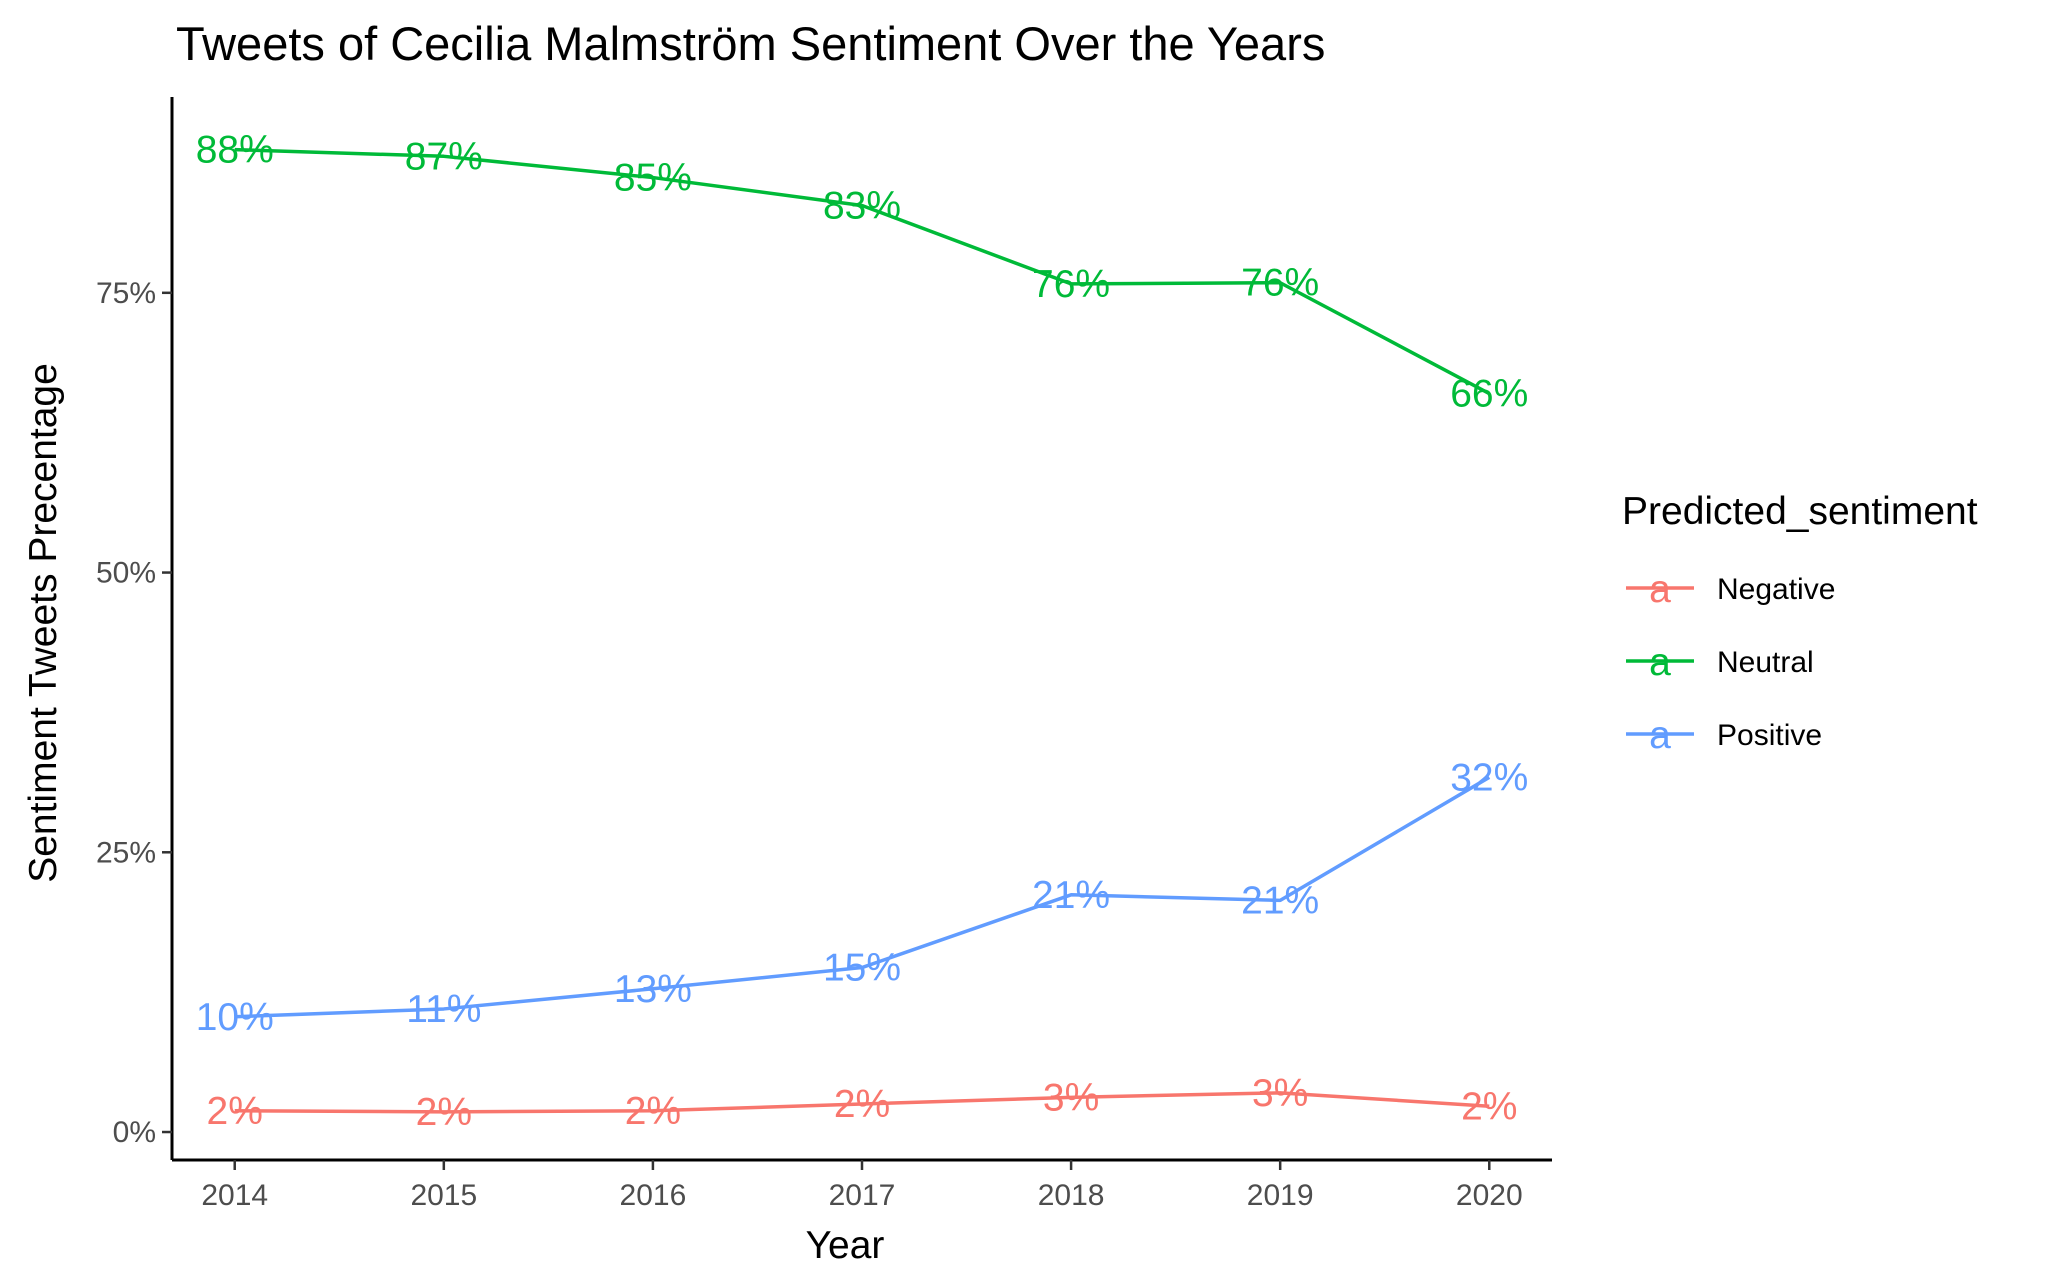 This screenshot has width=2068, height=1278. What do you see at coordinates (126, 293) in the screenshot?
I see `y-tick-label: 75%` at bounding box center [126, 293].